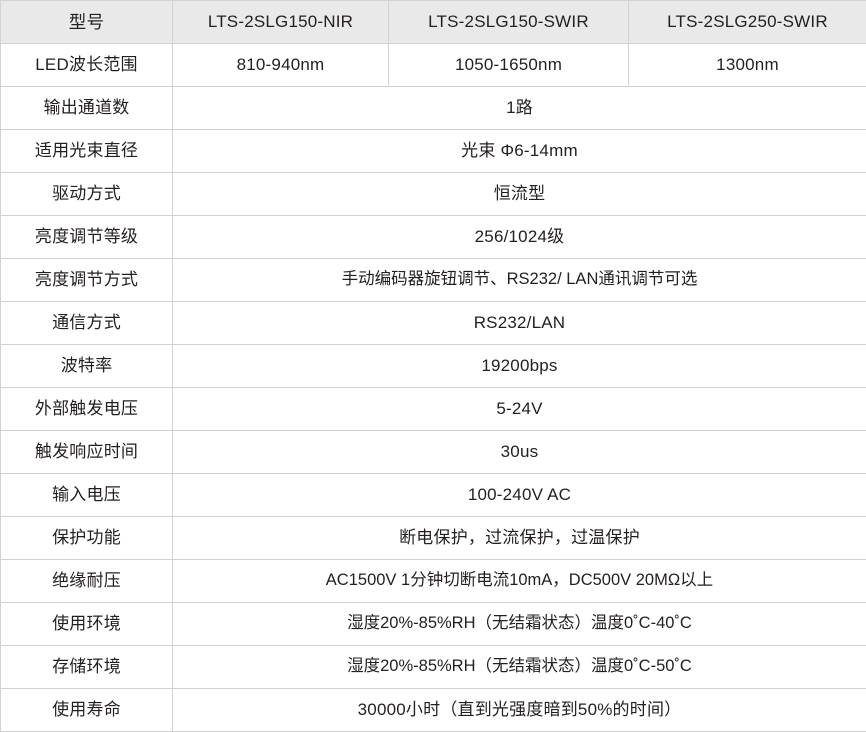 This screenshot has height=732, width=866. Describe the element at coordinates (87, 22) in the screenshot. I see `header-cell-model-label: 型号` at that location.